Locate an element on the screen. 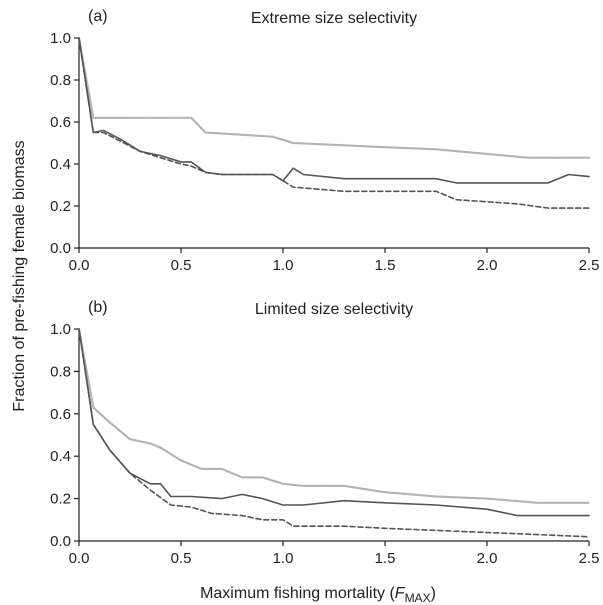 This screenshot has height=605, width=603. x-axis-title-main: Maximum fishing mortality ( is located at coordinates (297, 593).